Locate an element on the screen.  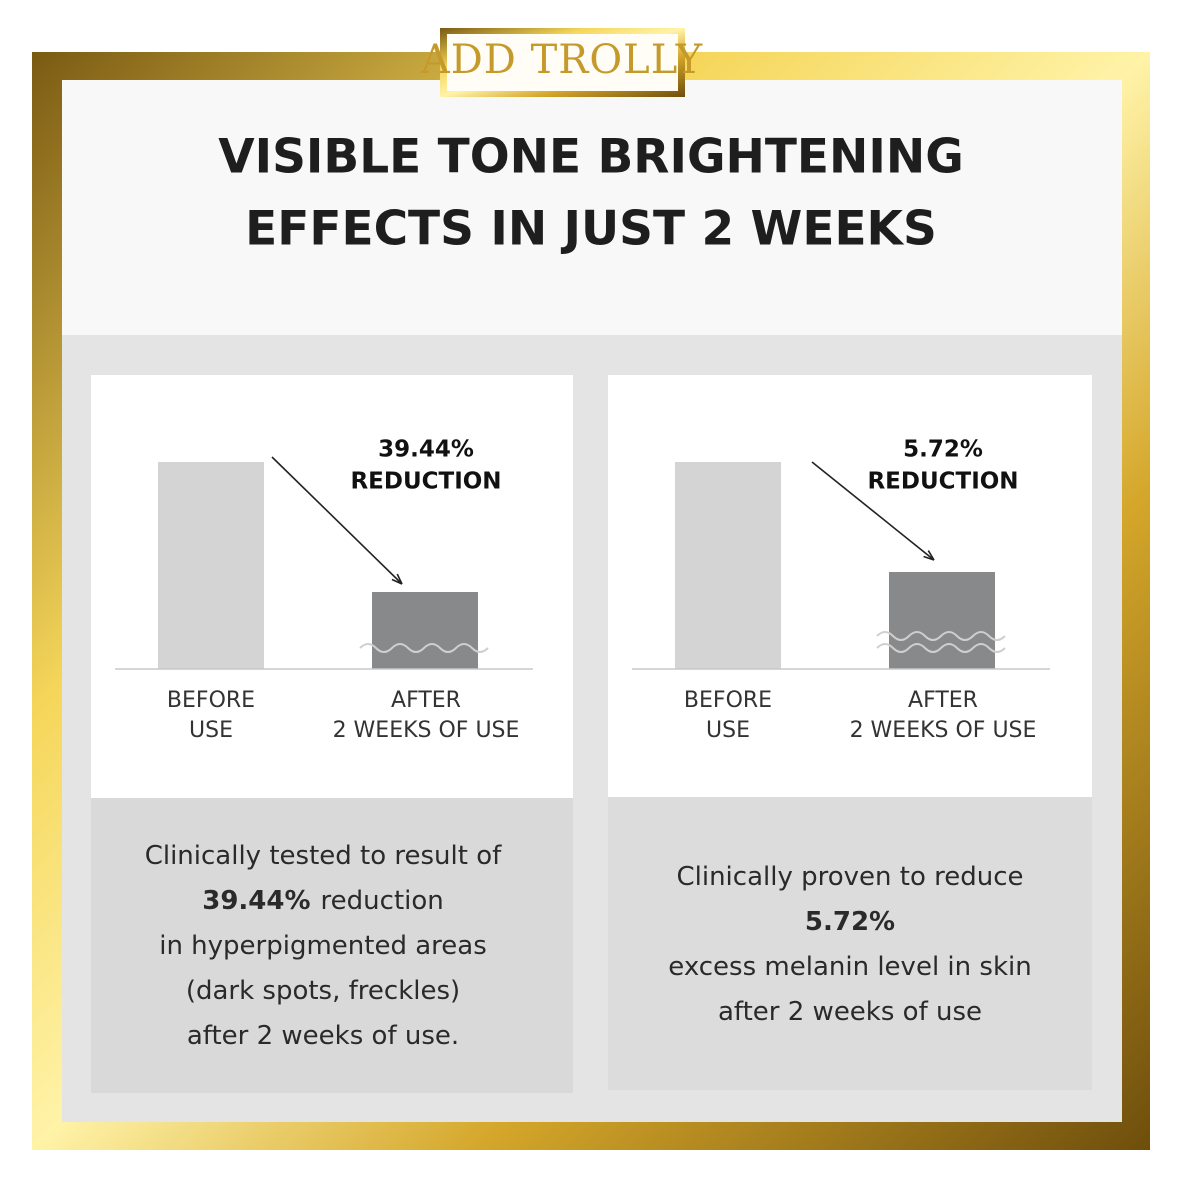
description-line: Clinically tested to result of is located at coordinates (323, 856).